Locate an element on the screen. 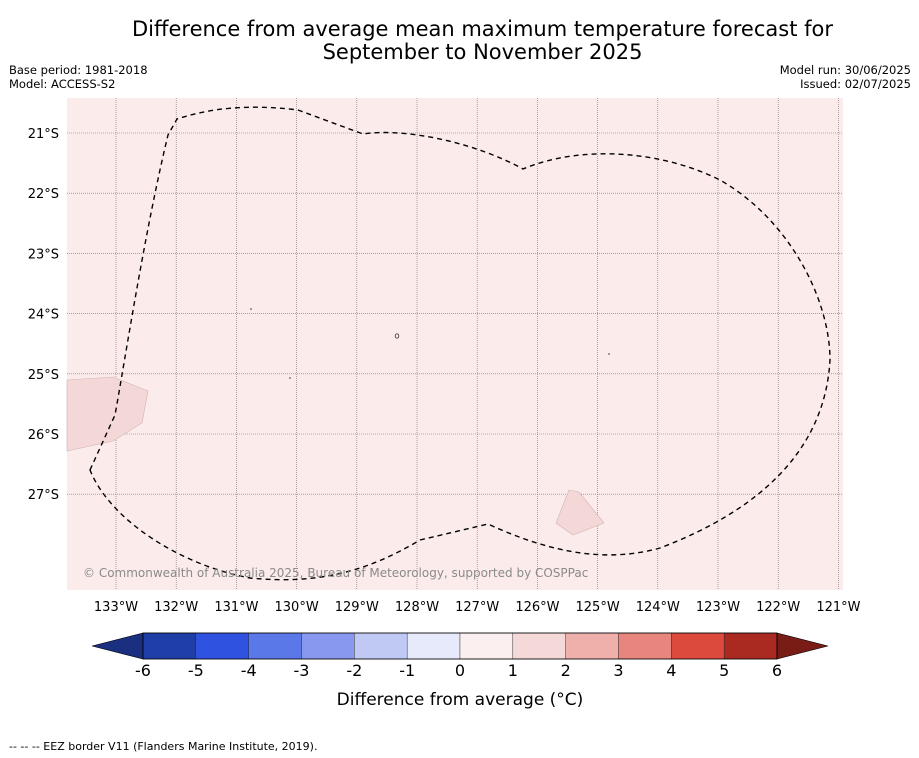 The image size is (919, 758). lon-tick-label: 130°W is located at coordinates (297, 607).